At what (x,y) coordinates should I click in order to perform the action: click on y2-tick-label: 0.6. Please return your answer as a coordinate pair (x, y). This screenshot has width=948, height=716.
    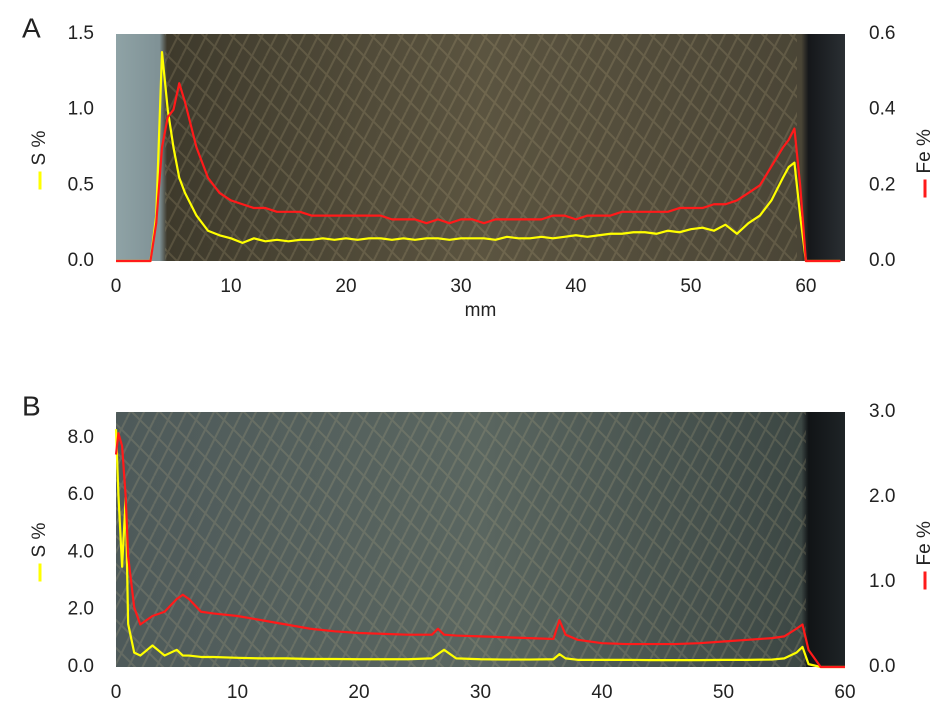
    Looking at the image, I should click on (882, 33).